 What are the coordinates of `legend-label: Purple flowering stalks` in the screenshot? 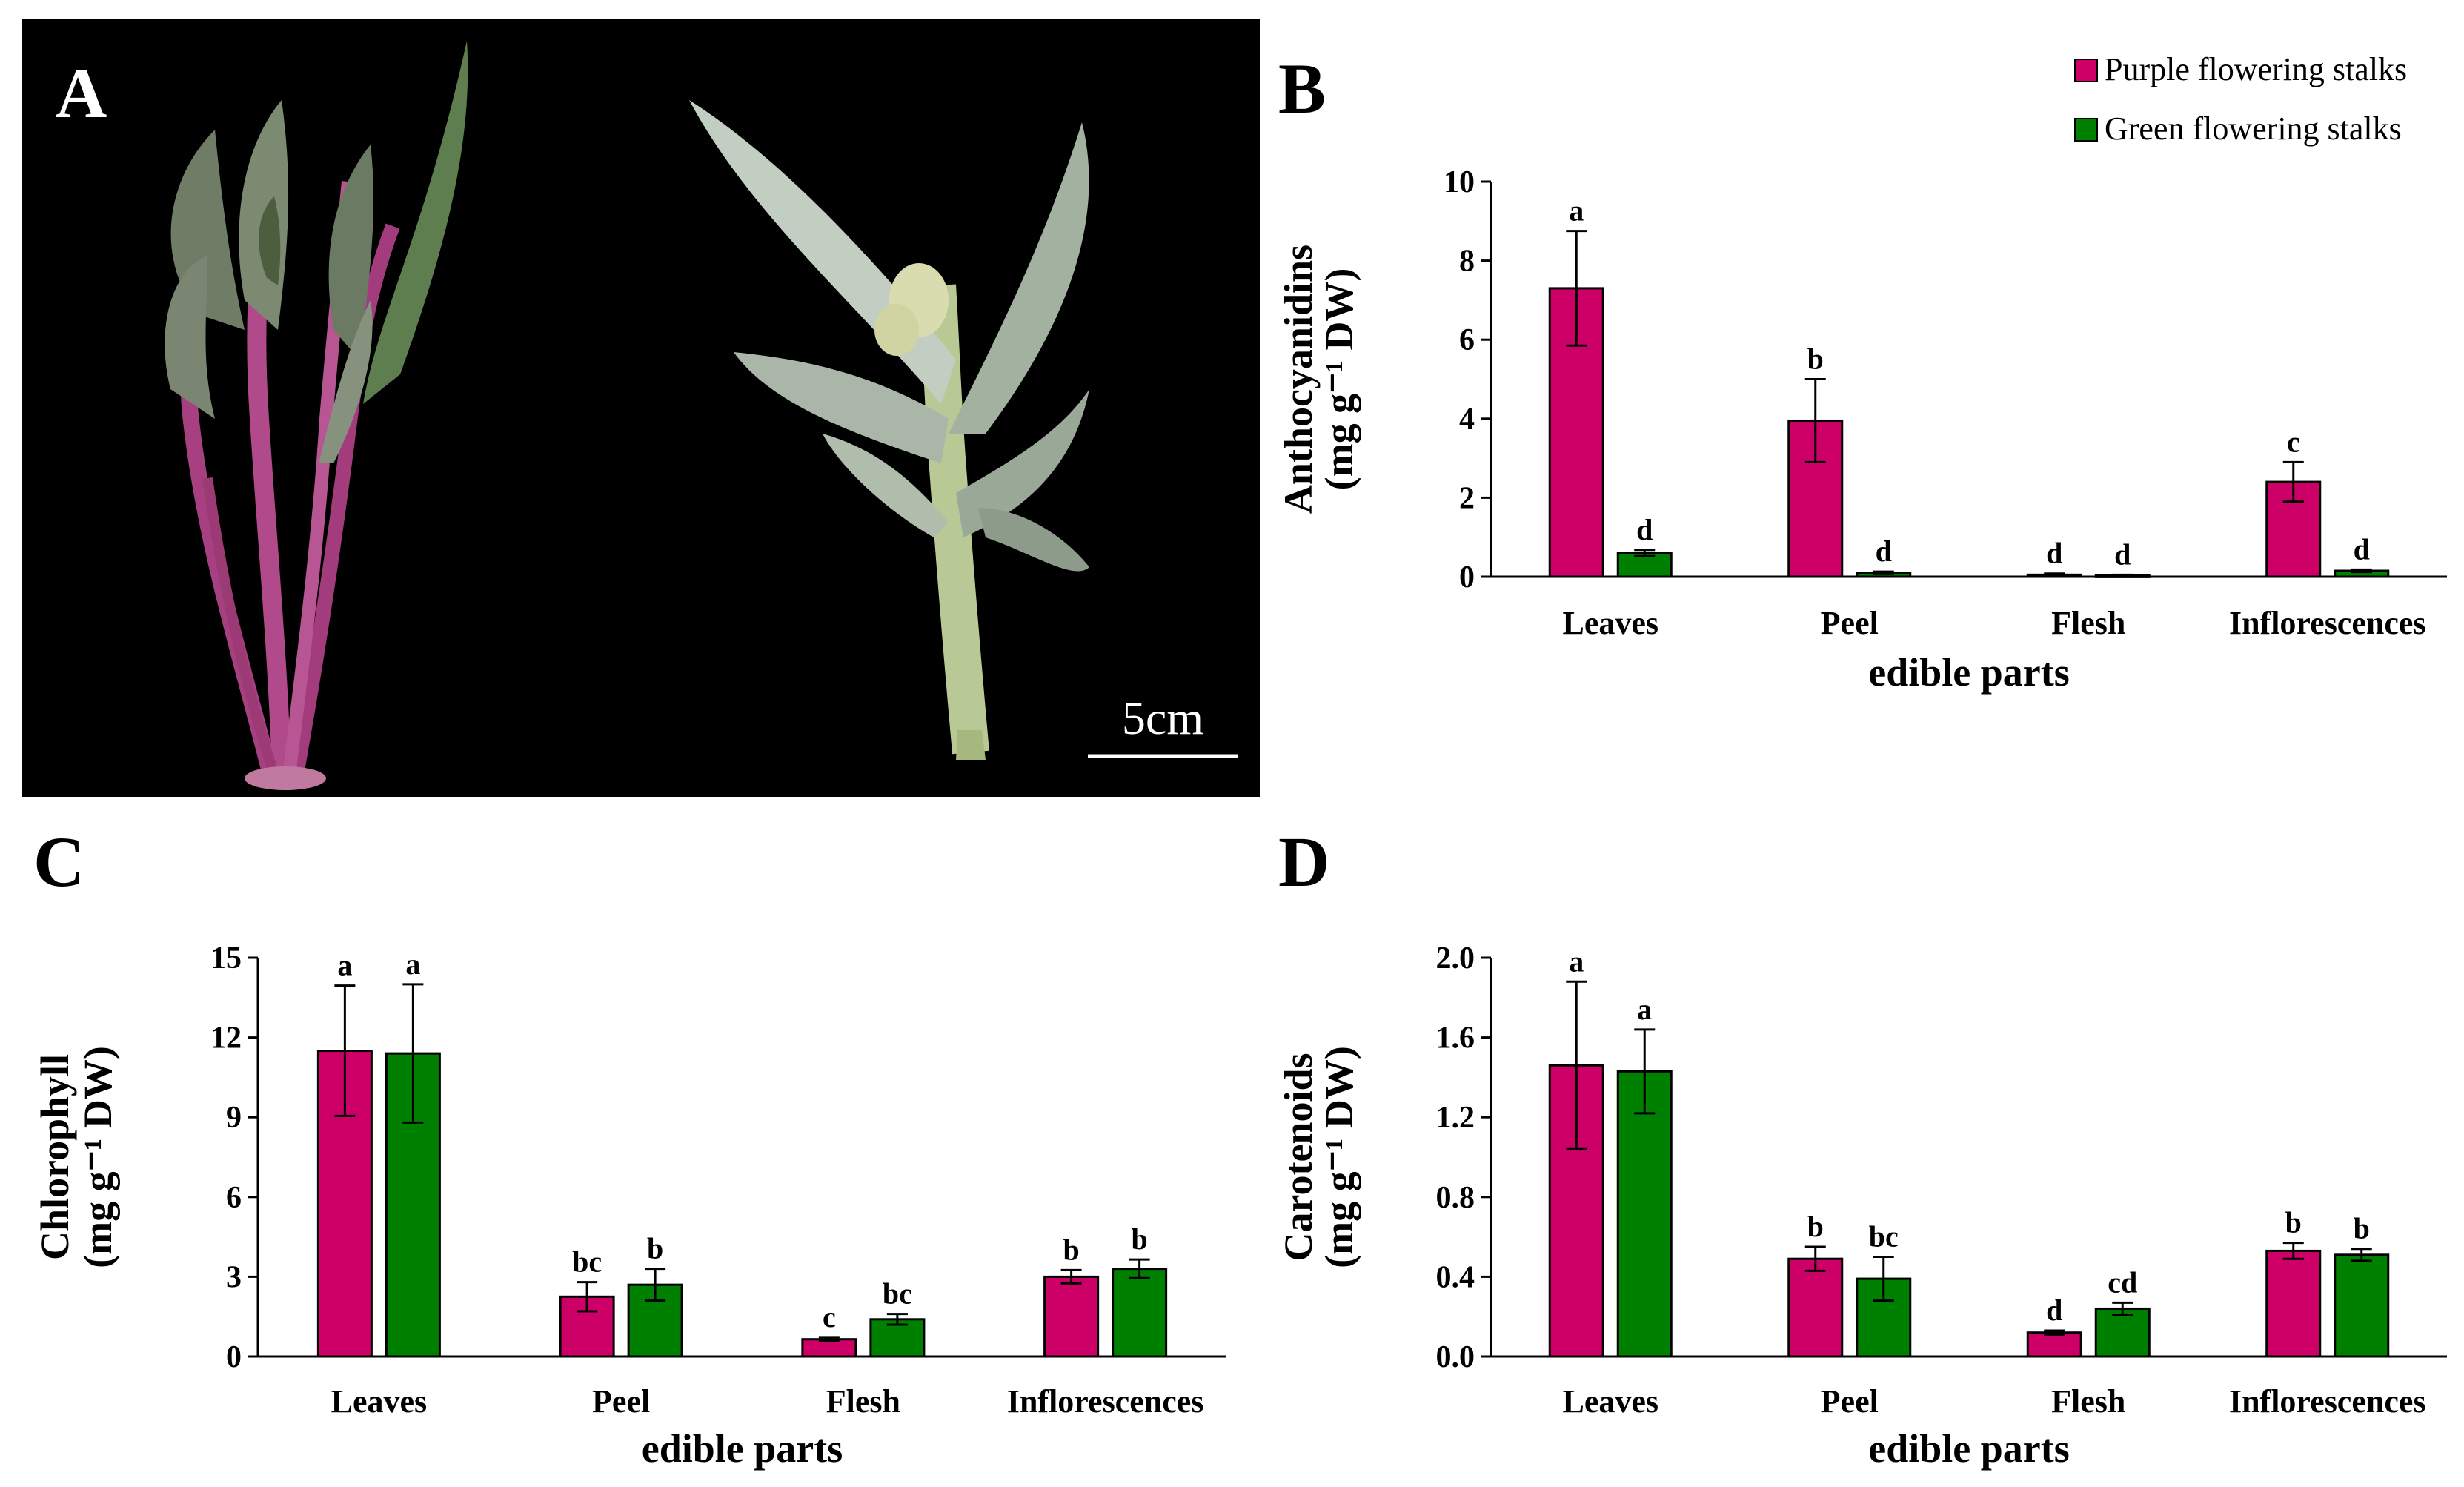 It's located at (2256, 69).